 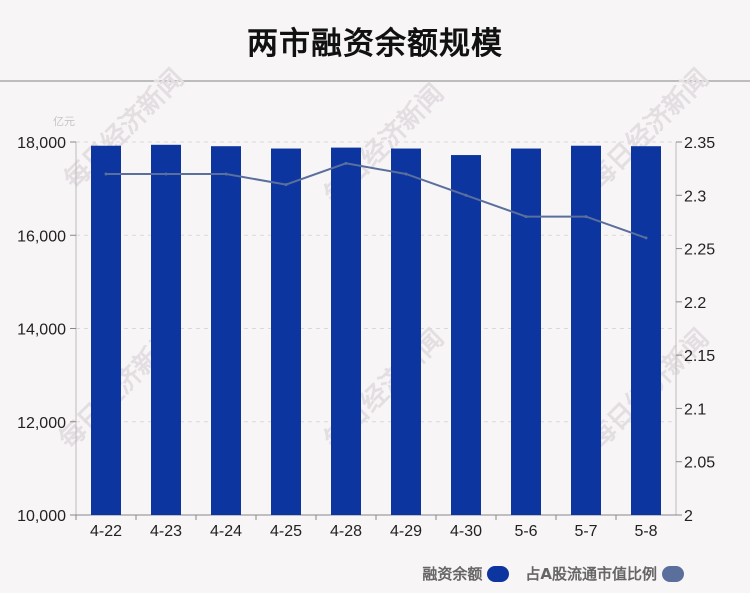 I want to click on y-left-tick-label: 12,000, so click(x=41, y=423).